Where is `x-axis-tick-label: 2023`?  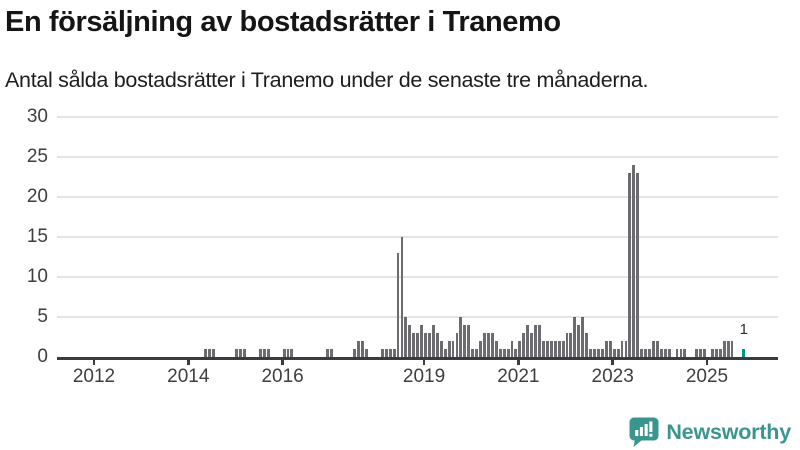 x-axis-tick-label: 2023 is located at coordinates (612, 376).